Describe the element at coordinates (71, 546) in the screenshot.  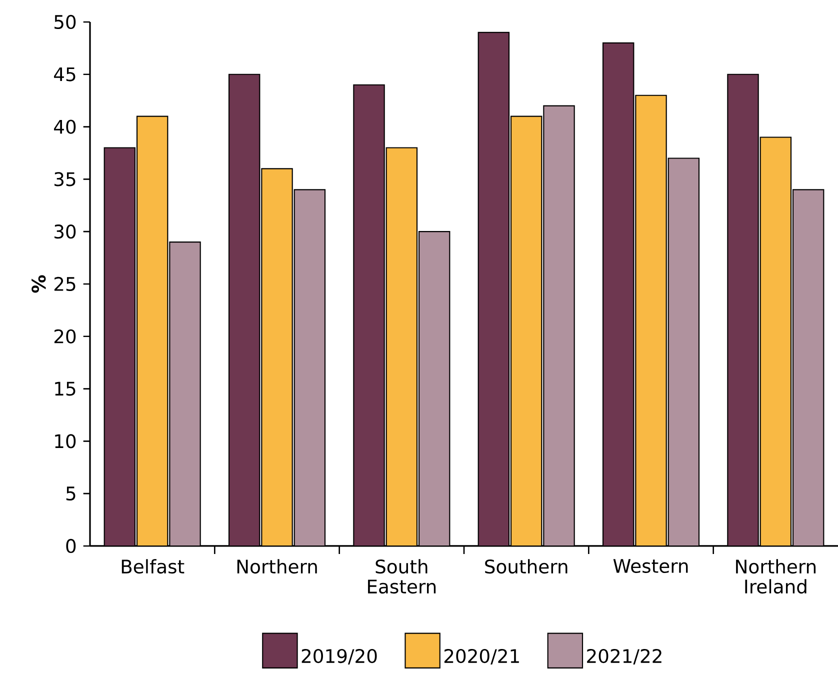
I see `y-tick-label: 0` at that location.